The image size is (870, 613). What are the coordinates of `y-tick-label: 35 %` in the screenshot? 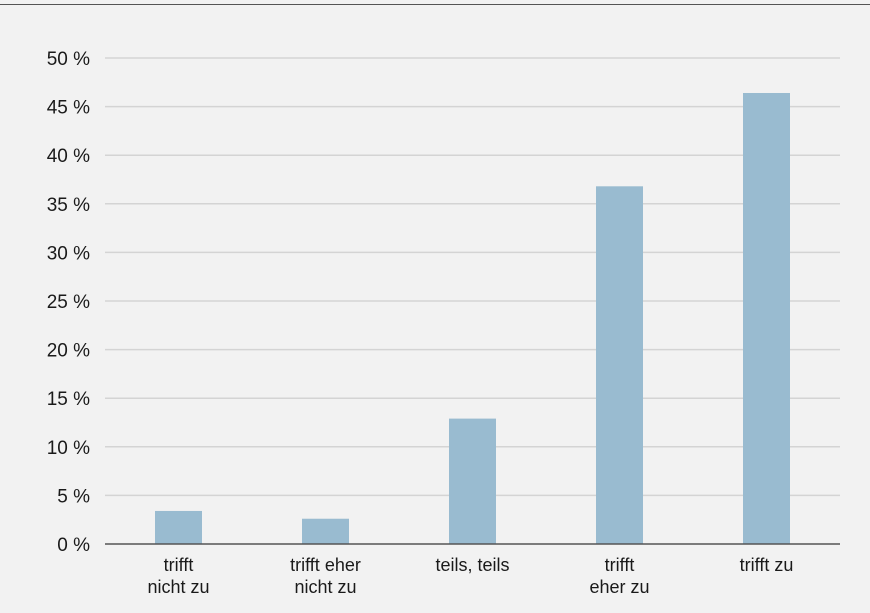 It's located at (68, 205).